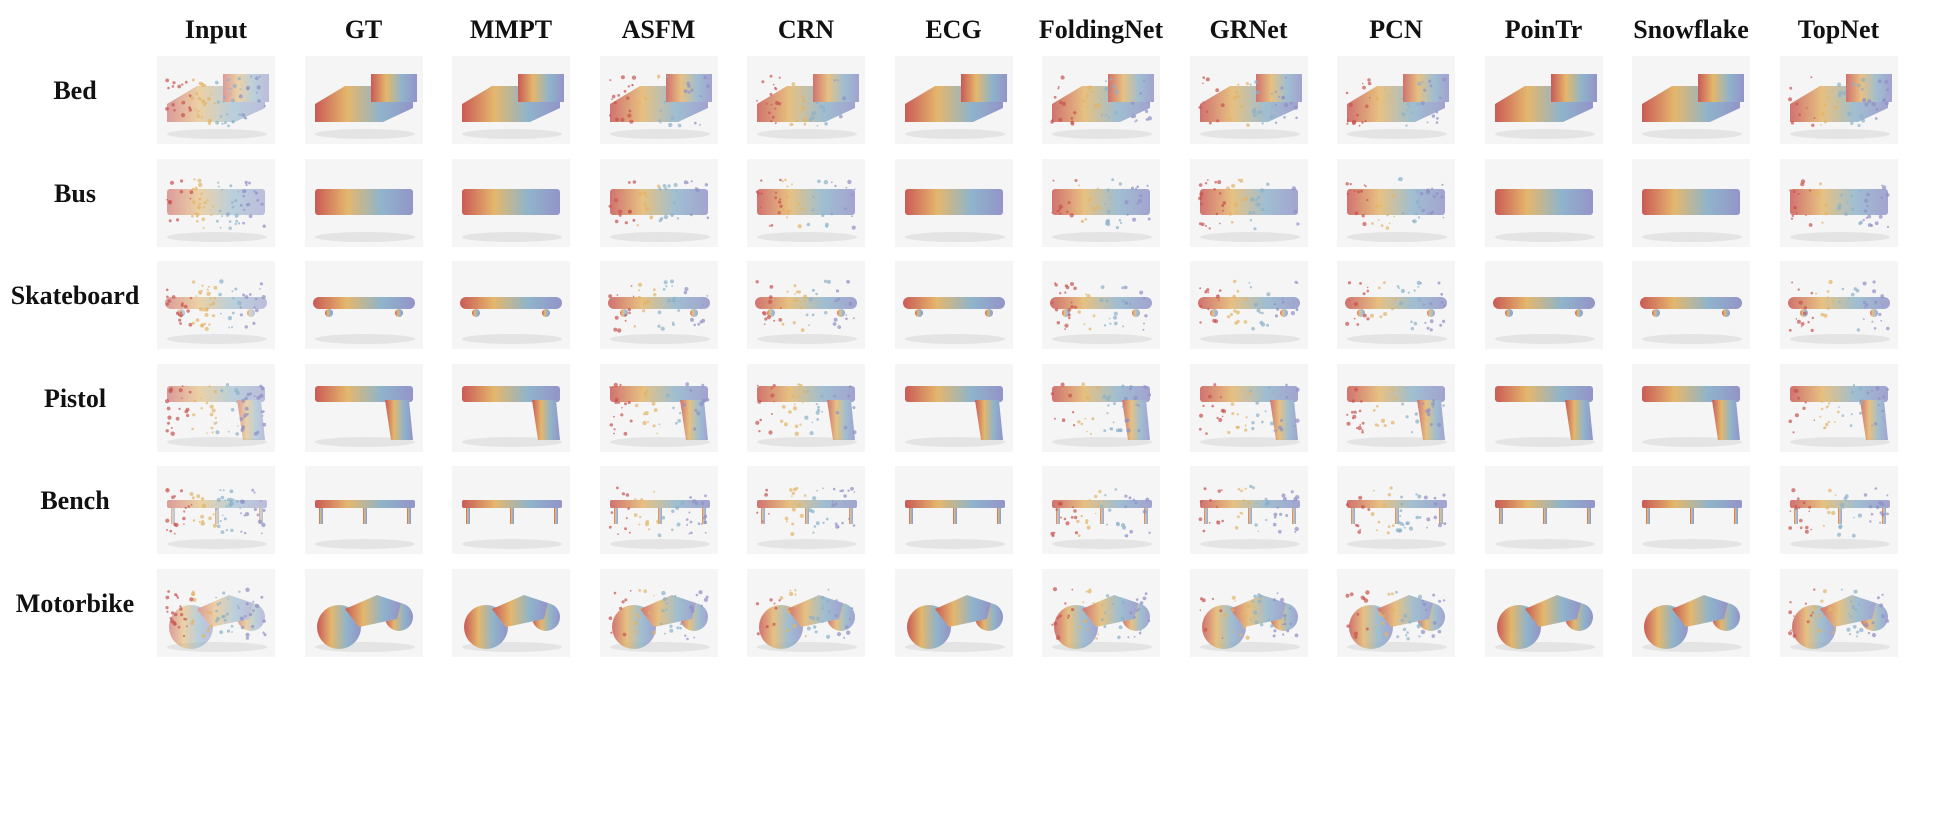 This screenshot has width=1943, height=819. I want to click on result-skateboard-topnet, so click(1838, 305).